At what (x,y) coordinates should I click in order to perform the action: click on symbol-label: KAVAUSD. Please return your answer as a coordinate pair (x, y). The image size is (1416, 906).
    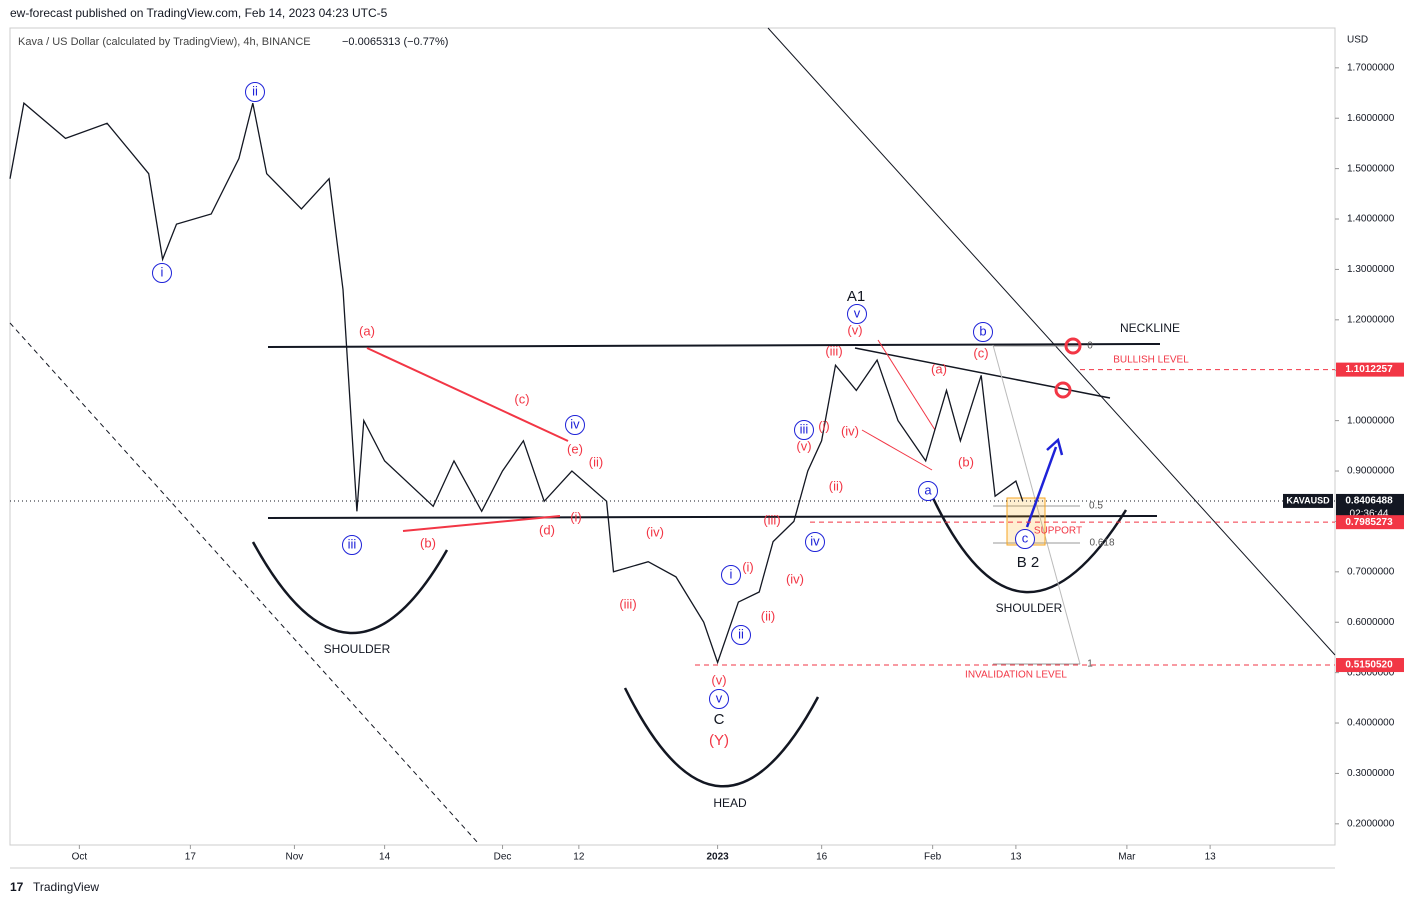
    Looking at the image, I should click on (1308, 500).